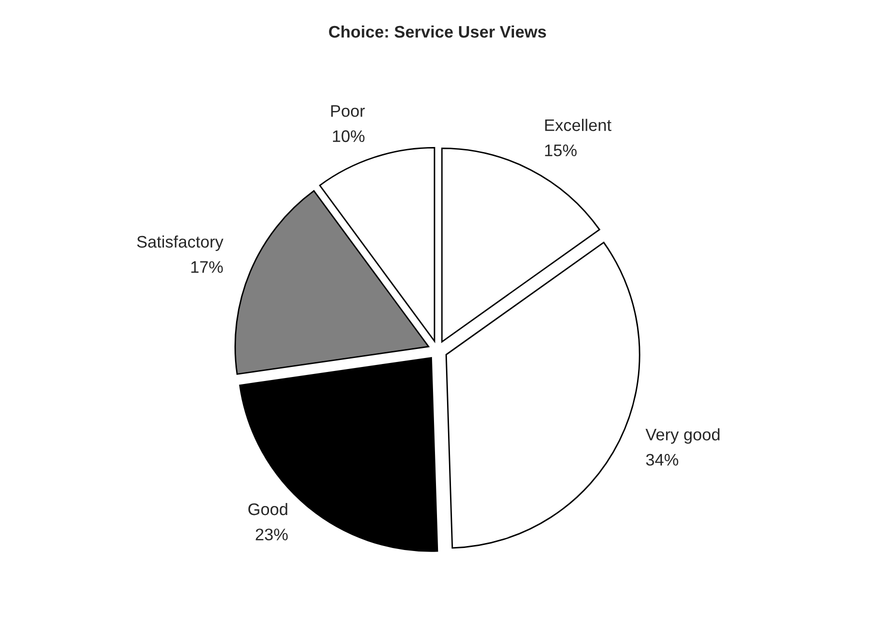 The image size is (875, 637). I want to click on data-label: 23%, so click(272, 534).